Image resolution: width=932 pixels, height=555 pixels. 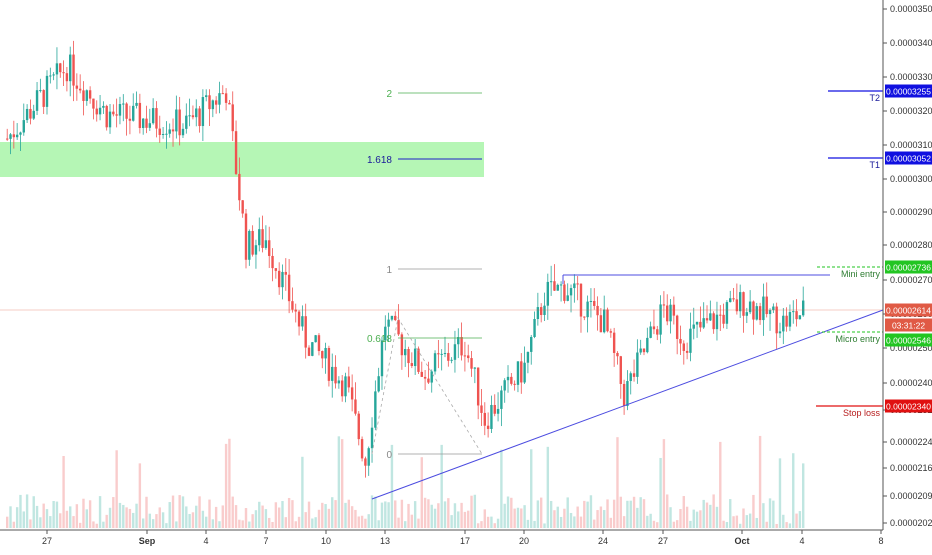 I want to click on t2-line-label: T2, so click(x=874, y=98).